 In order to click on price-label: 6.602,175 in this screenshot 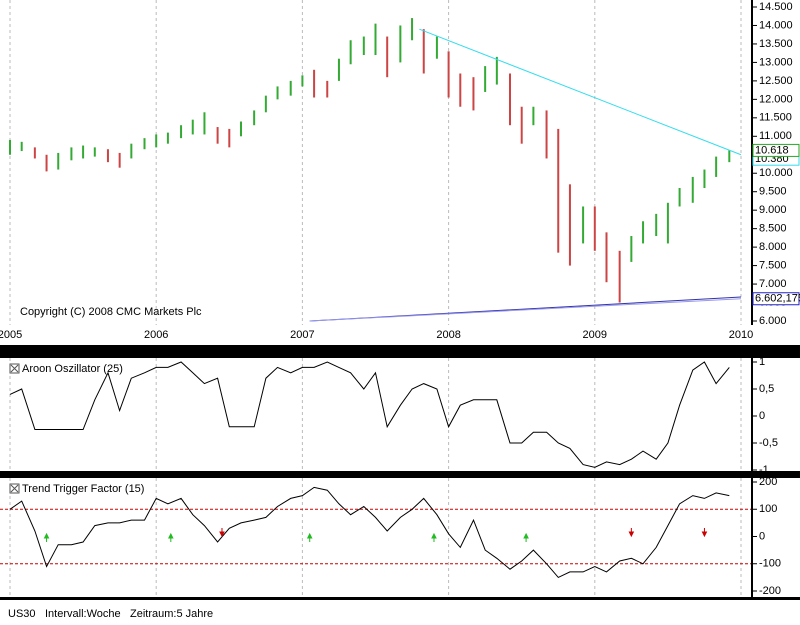, I will do `click(777, 299)`.